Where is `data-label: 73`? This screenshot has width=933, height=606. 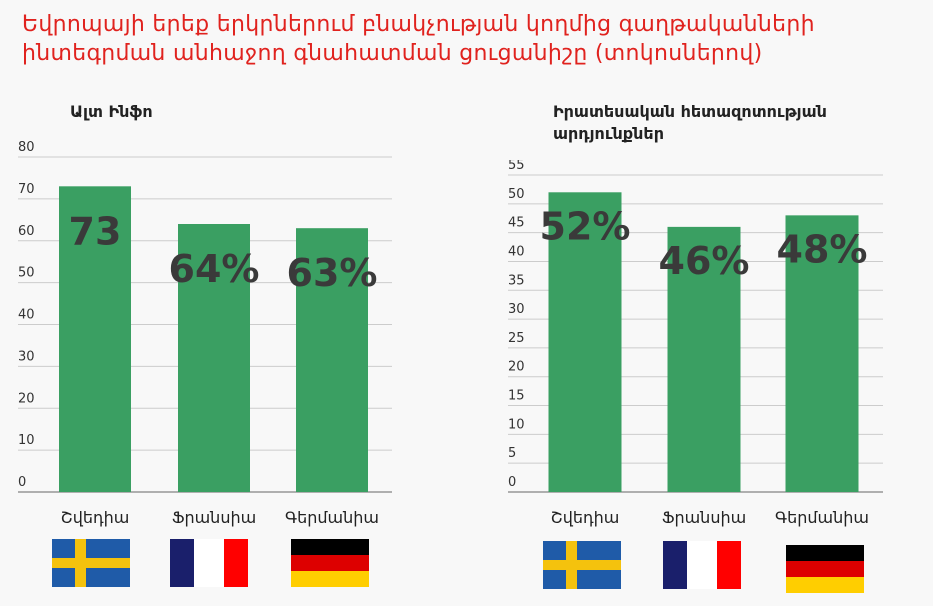 data-label: 73 is located at coordinates (95, 231).